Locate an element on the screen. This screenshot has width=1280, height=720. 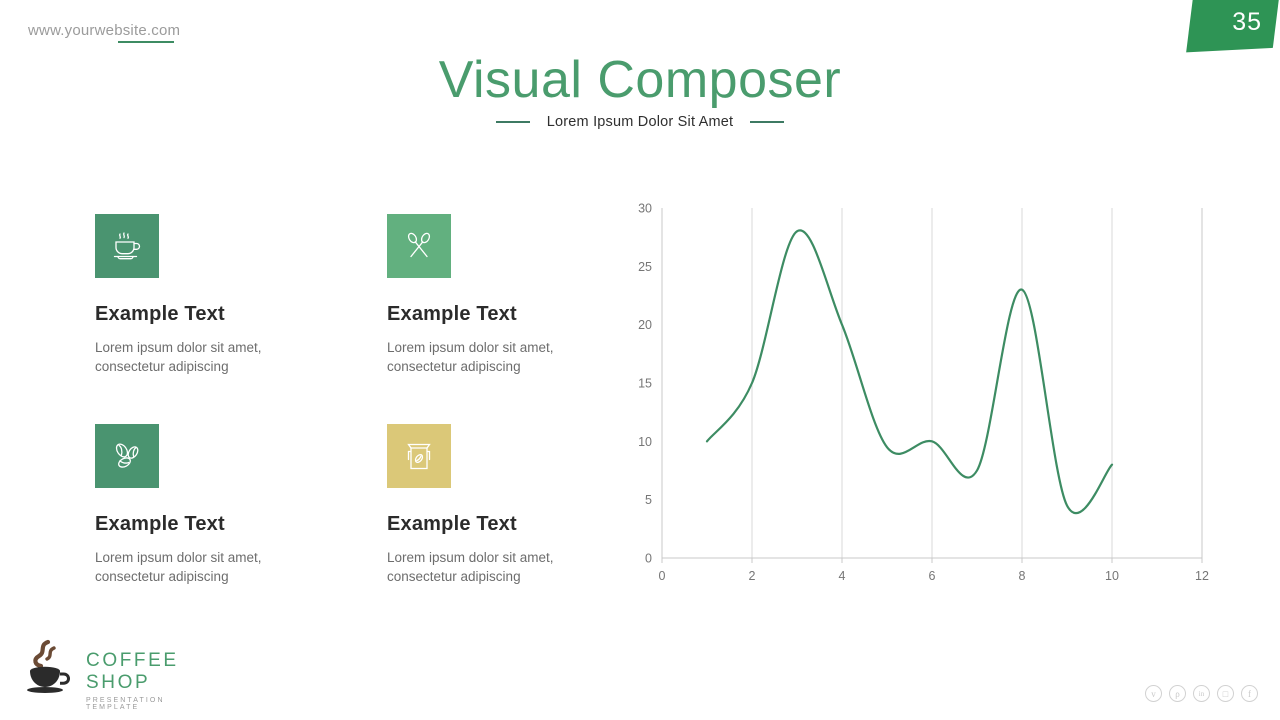
subtitle-dash-right is located at coordinates (767, 122).